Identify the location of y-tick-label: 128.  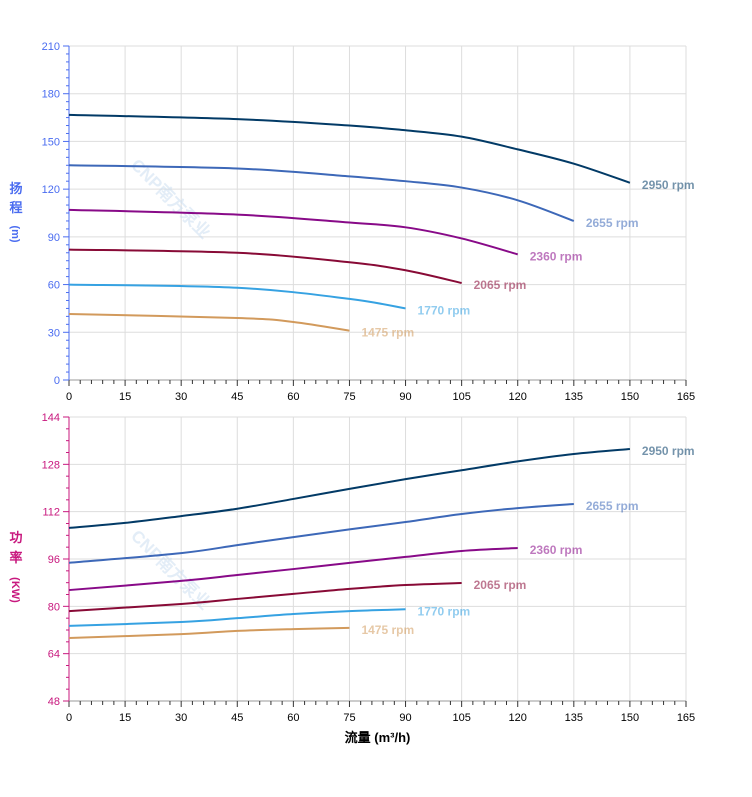
(51, 465).